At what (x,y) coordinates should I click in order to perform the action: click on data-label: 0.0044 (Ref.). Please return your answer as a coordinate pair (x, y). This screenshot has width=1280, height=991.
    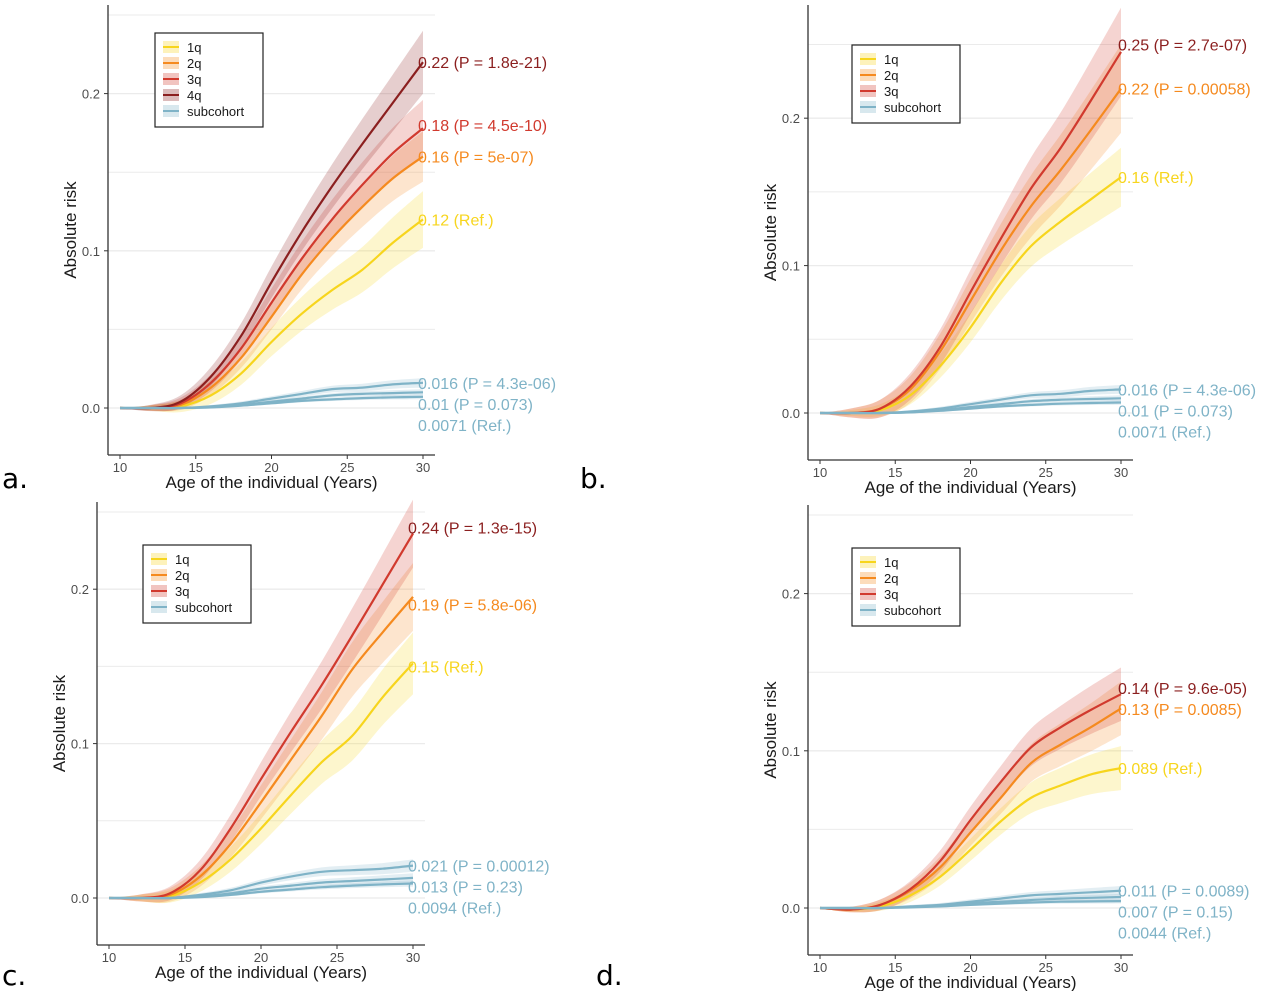
    Looking at the image, I should click on (1164, 934).